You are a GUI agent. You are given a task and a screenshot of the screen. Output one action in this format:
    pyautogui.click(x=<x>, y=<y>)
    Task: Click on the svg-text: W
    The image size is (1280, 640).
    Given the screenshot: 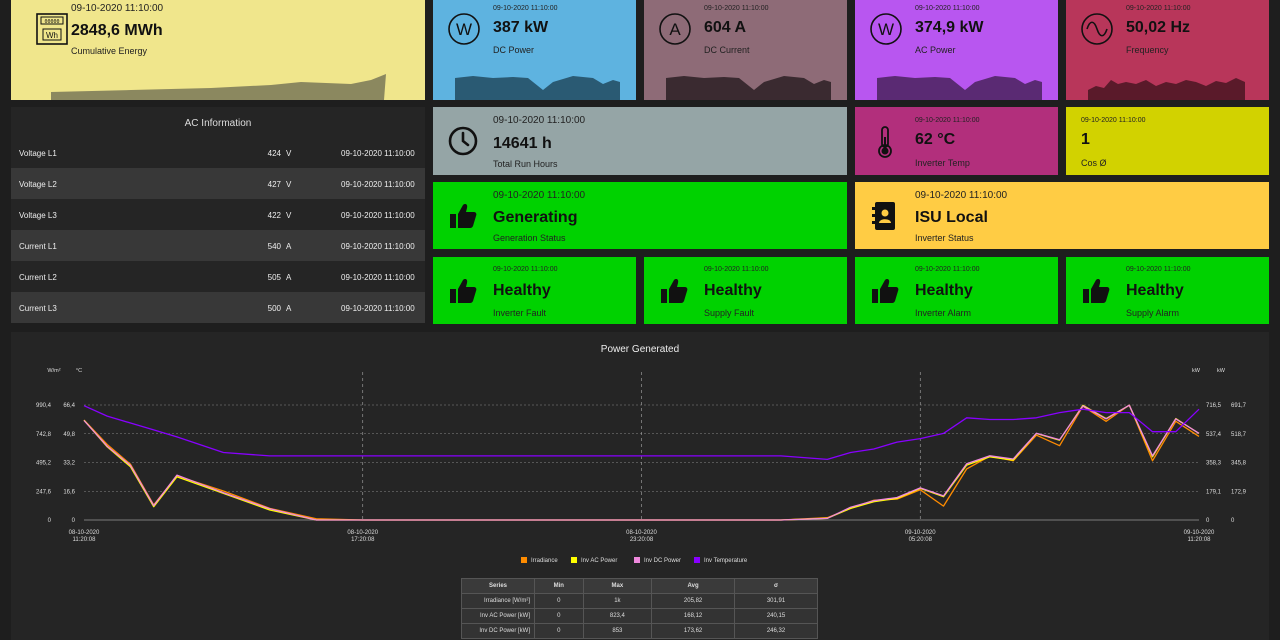 What is the action you would take?
    pyautogui.click(x=464, y=29)
    